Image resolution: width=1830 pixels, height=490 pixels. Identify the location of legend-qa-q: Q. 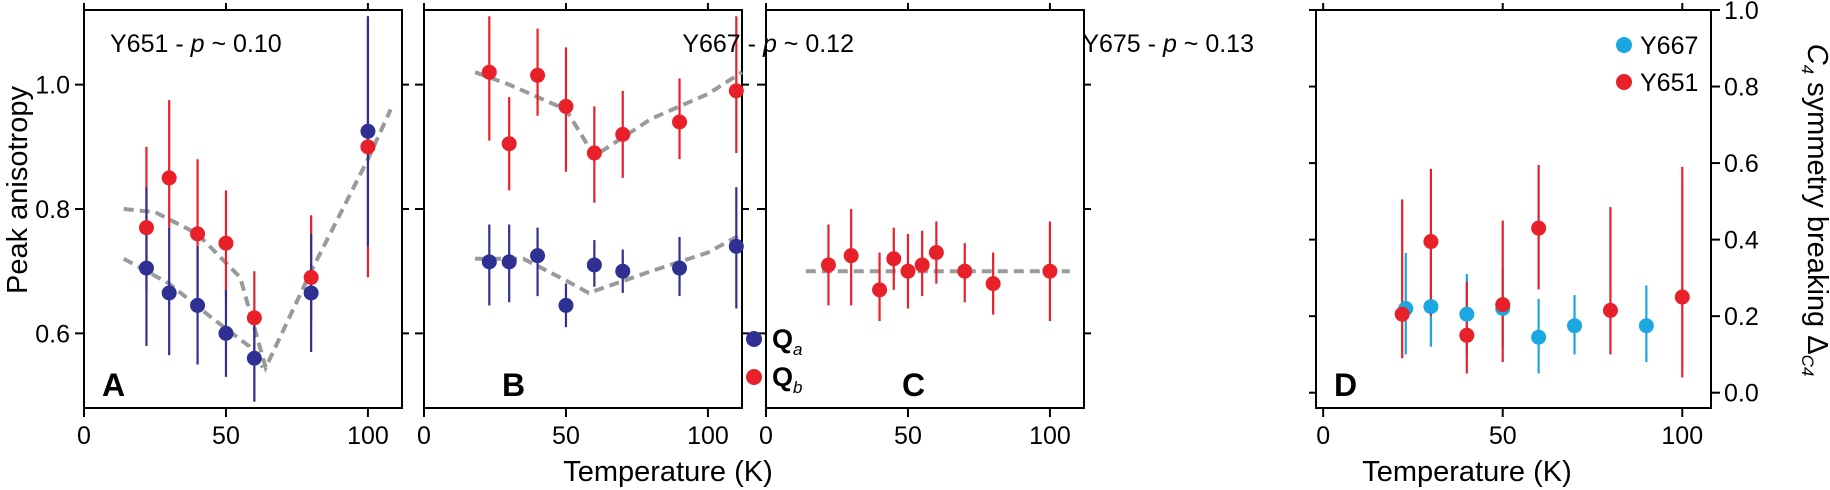
(782, 339).